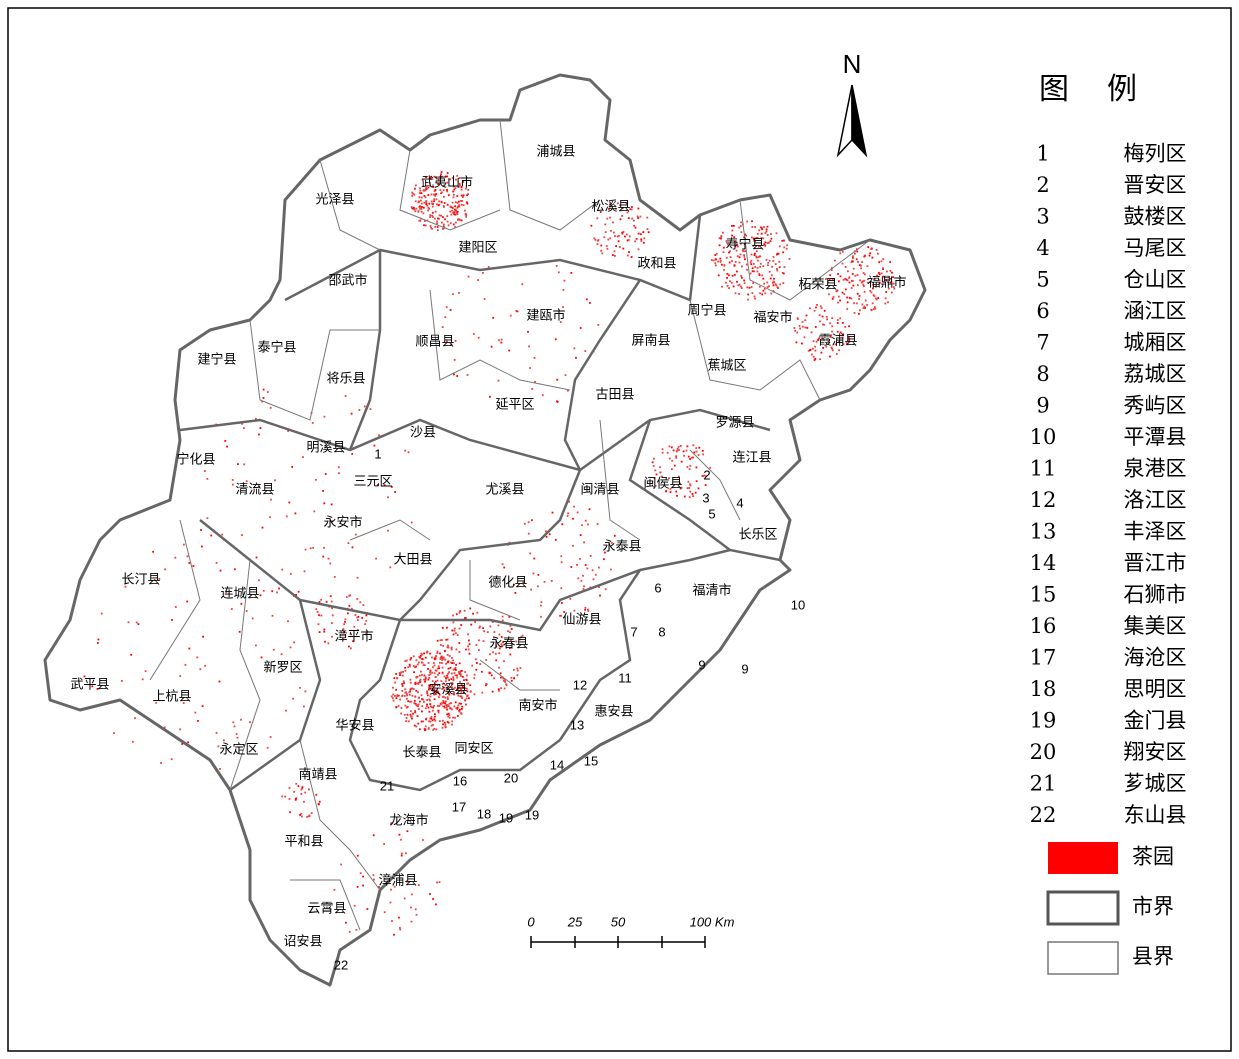 This screenshot has width=1239, height=1059. What do you see at coordinates (1043, 532) in the screenshot?
I see `legend-number: 13` at bounding box center [1043, 532].